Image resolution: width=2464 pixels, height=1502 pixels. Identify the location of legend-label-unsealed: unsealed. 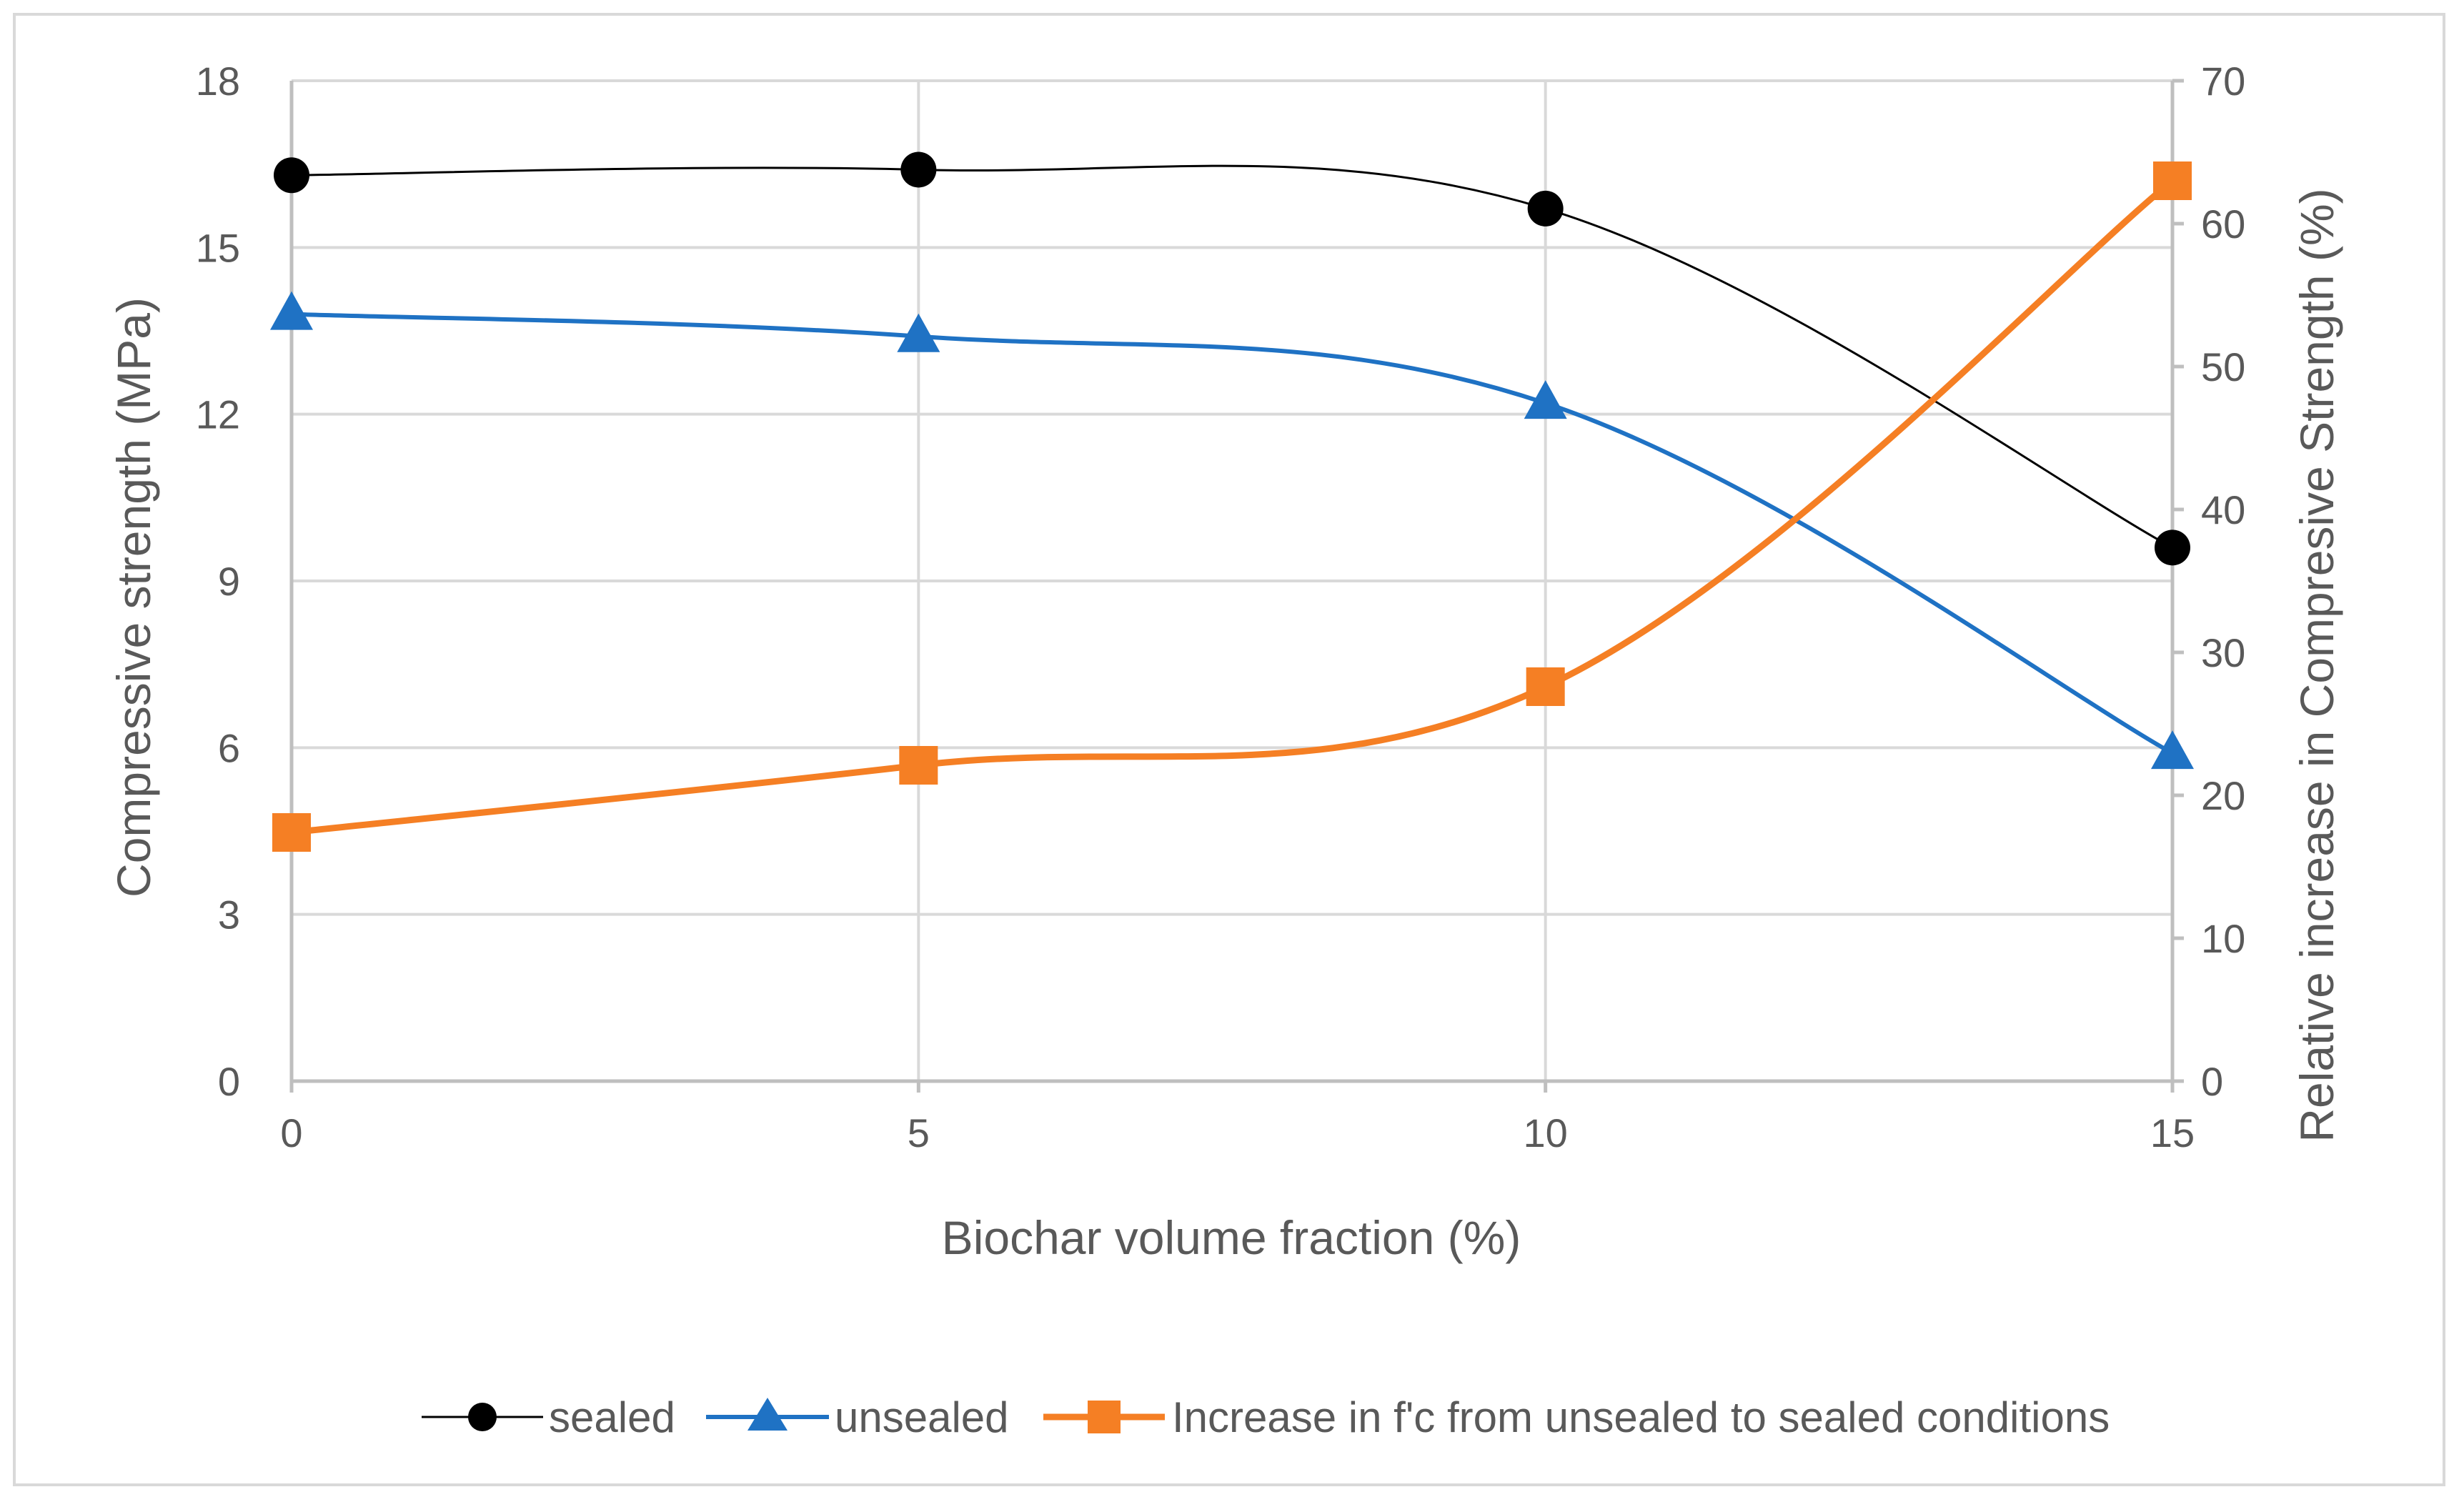
(922, 1417).